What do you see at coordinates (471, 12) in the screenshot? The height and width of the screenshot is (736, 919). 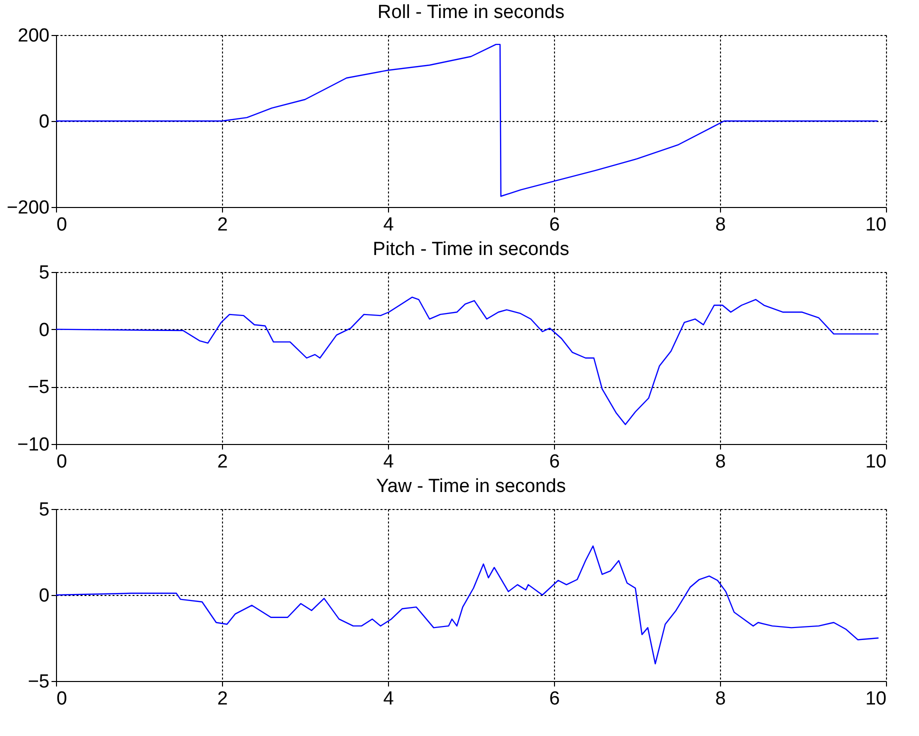 I see `chart-title: Roll - Time in seconds` at bounding box center [471, 12].